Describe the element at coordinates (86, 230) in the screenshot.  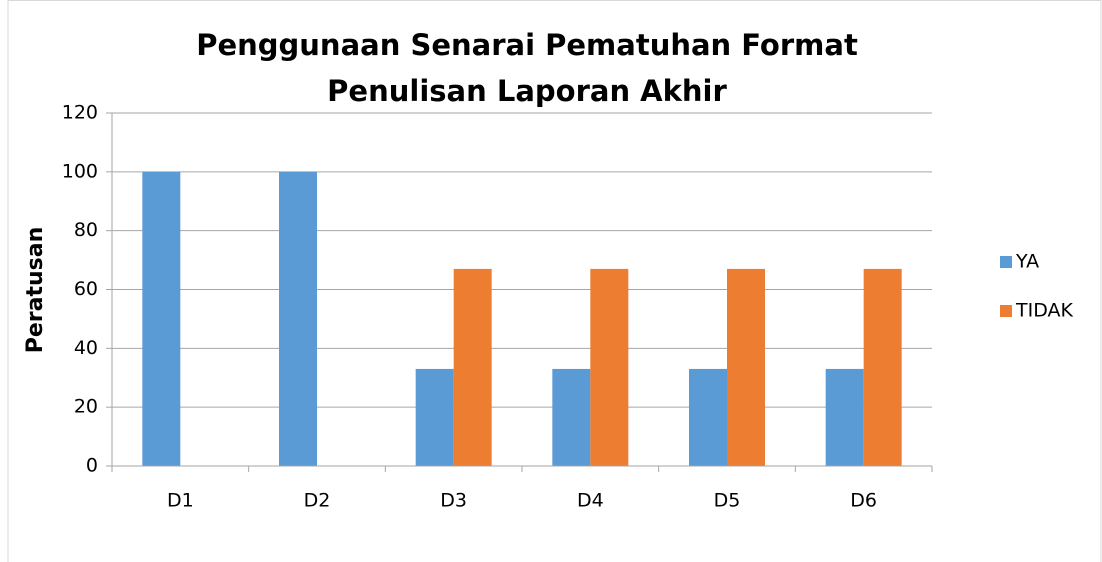
I see `y-tick-label: 80` at that location.